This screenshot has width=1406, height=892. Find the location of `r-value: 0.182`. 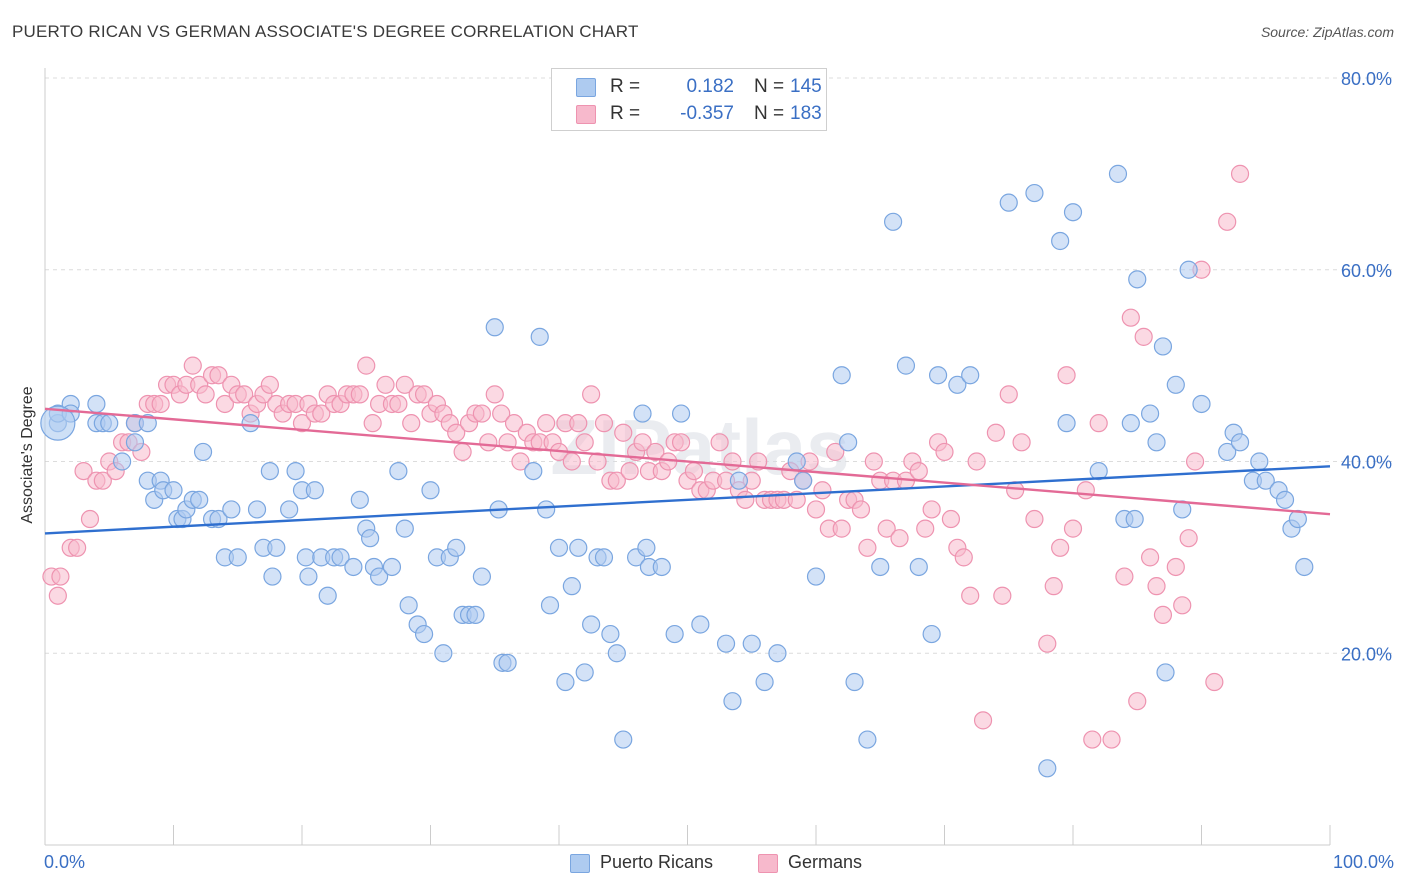

r-value: 0.182 is located at coordinates (710, 86).